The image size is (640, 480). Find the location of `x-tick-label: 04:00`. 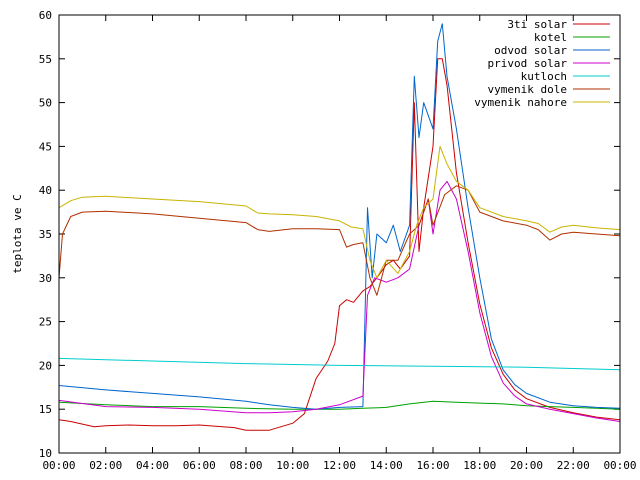

x-tick-label: 04:00 is located at coordinates (152, 465).